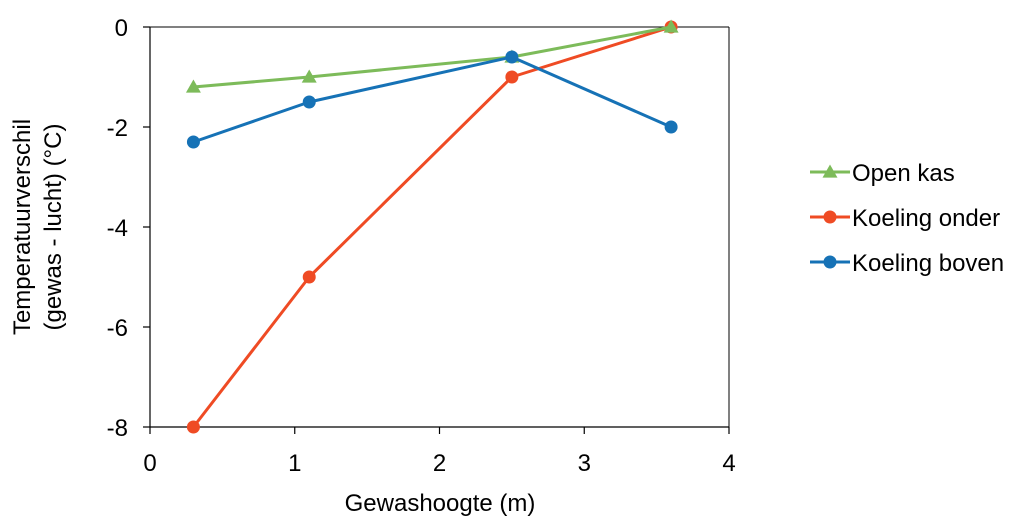 Image resolution: width=1020 pixels, height=519 pixels. I want to click on legend-item-open-kas: Open kas, so click(882, 173).